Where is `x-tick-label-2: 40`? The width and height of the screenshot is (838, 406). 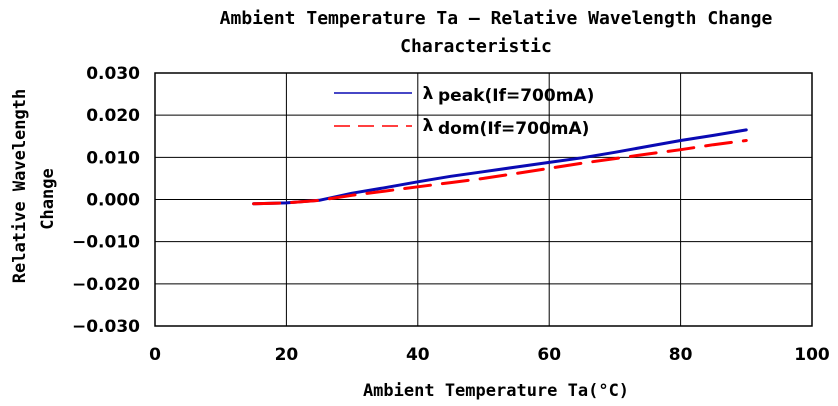
x-tick-label-2: 40 is located at coordinates (418, 355).